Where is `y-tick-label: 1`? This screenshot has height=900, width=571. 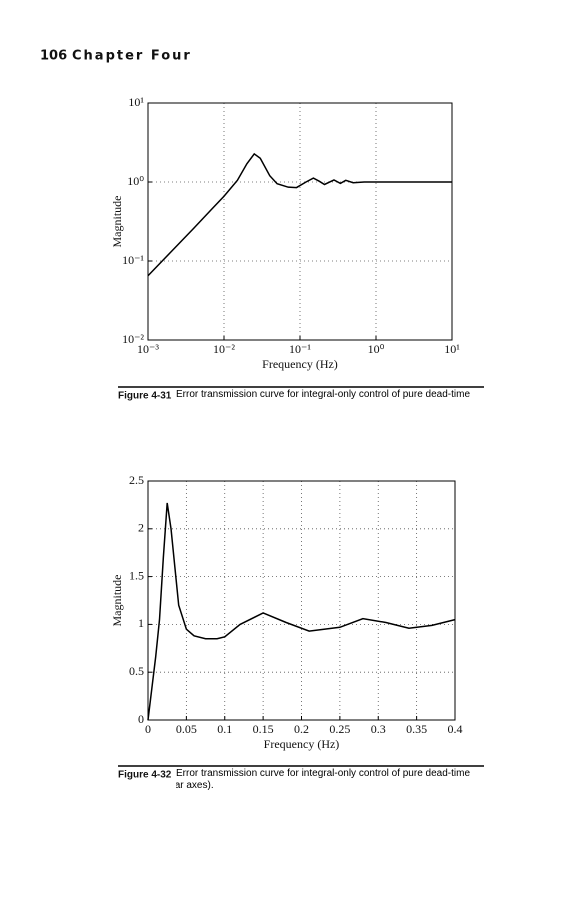
y-tick-label: 1 is located at coordinates (141, 623).